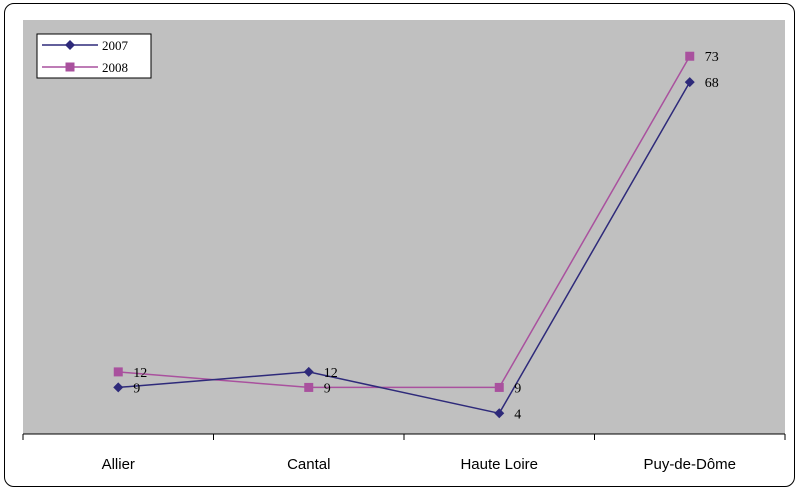 This screenshot has width=801, height=492. What do you see at coordinates (115, 67) in the screenshot?
I see `legend-label: 2008` at bounding box center [115, 67].